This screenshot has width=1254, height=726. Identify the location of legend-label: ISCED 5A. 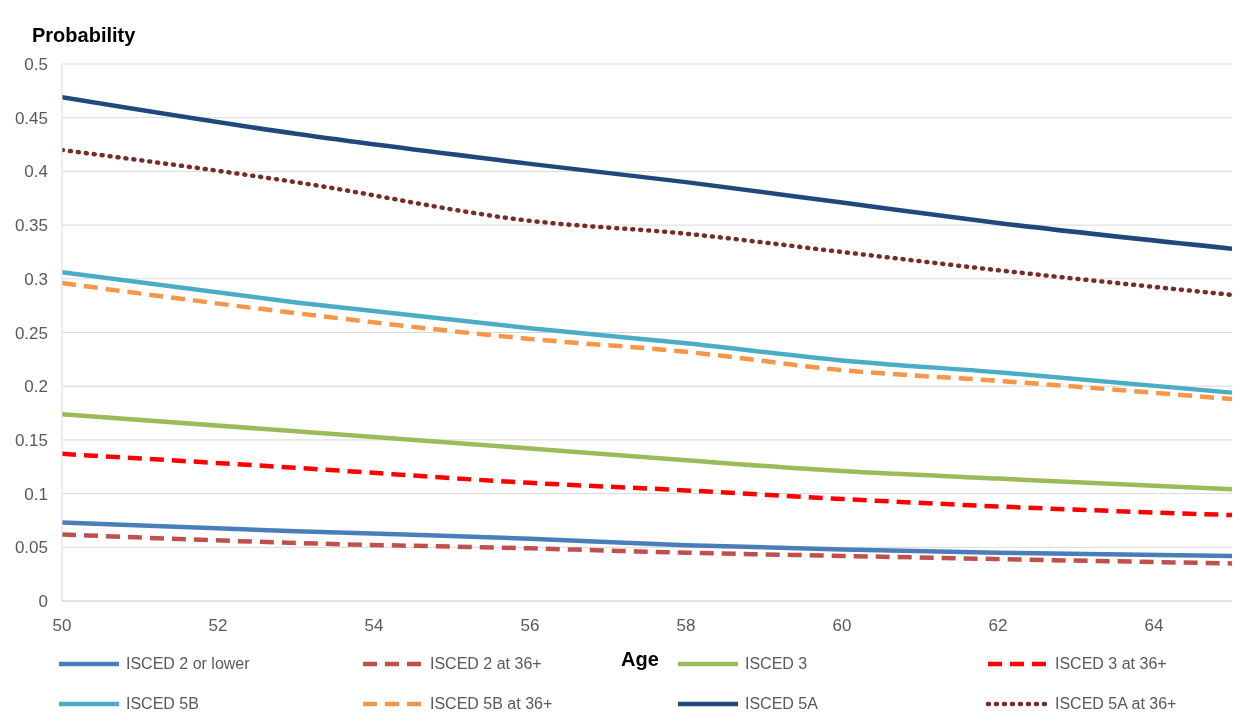
(781, 704).